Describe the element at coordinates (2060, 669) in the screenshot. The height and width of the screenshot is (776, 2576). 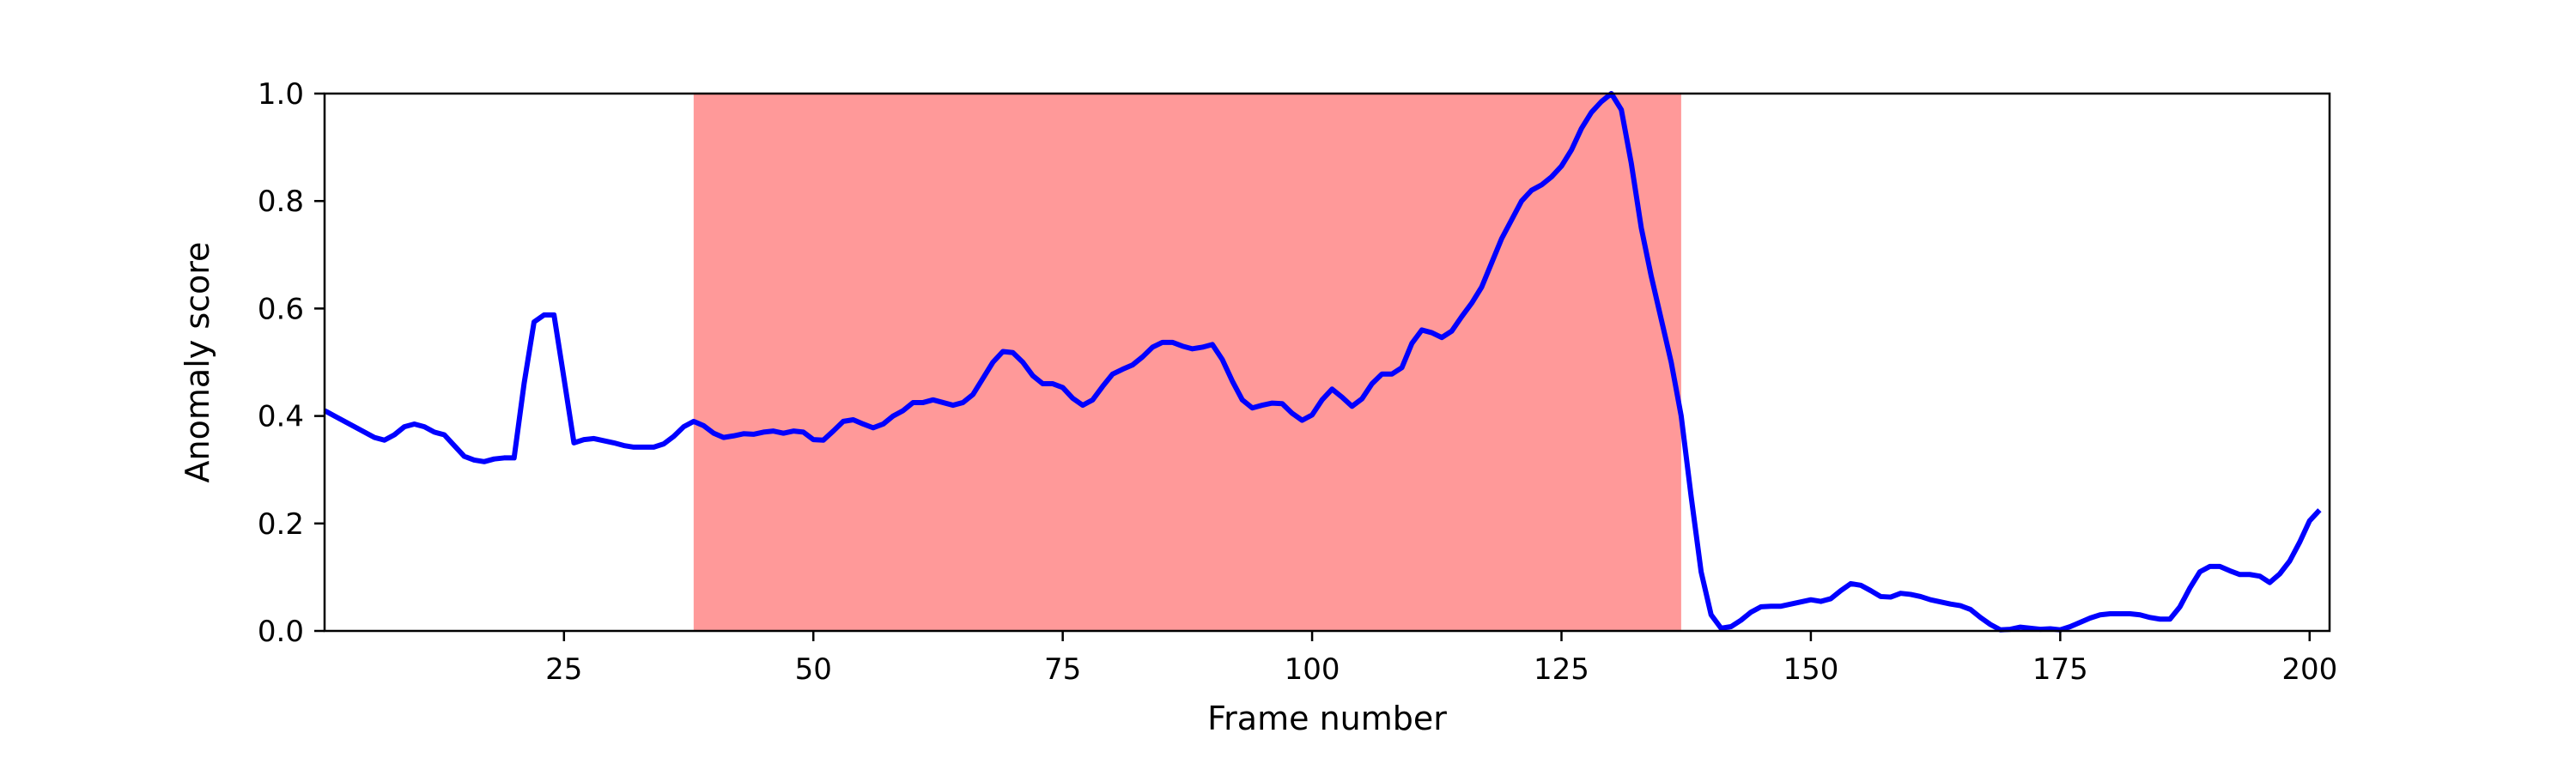
I see `x-tick-label-175: 175` at that location.